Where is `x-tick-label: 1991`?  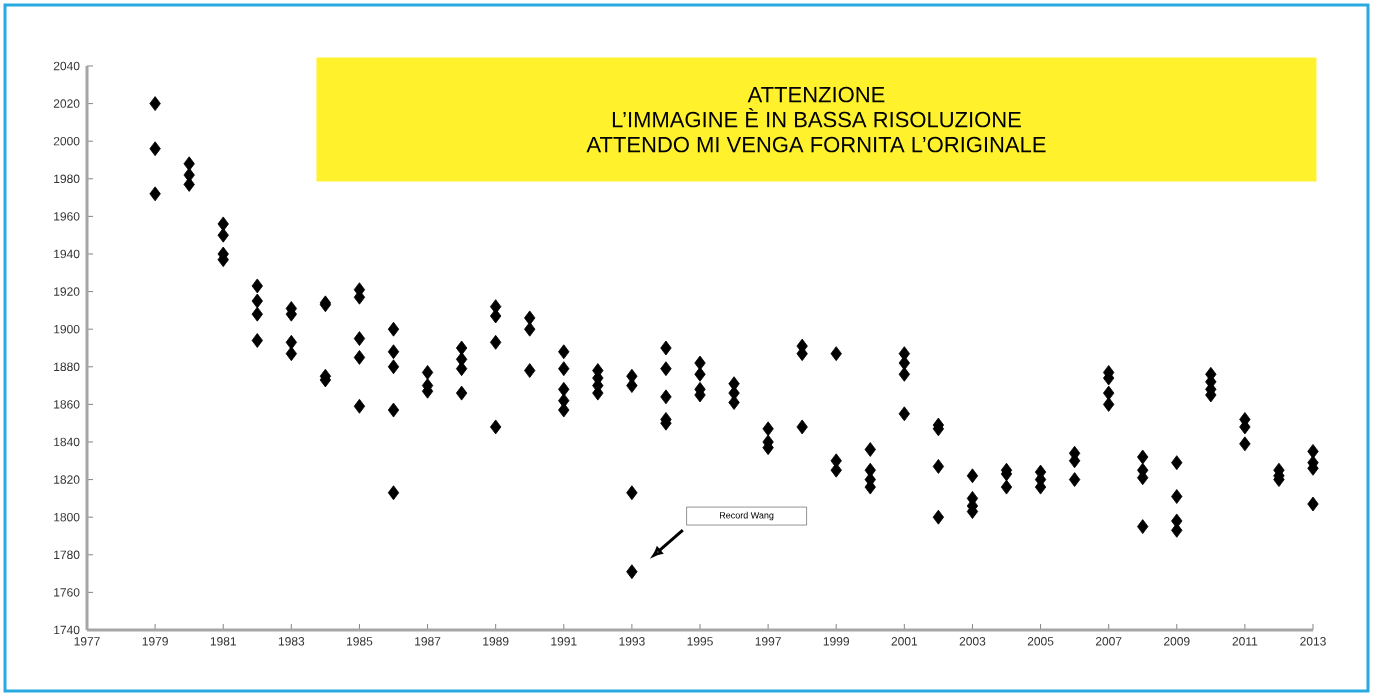 x-tick-label: 1991 is located at coordinates (564, 641).